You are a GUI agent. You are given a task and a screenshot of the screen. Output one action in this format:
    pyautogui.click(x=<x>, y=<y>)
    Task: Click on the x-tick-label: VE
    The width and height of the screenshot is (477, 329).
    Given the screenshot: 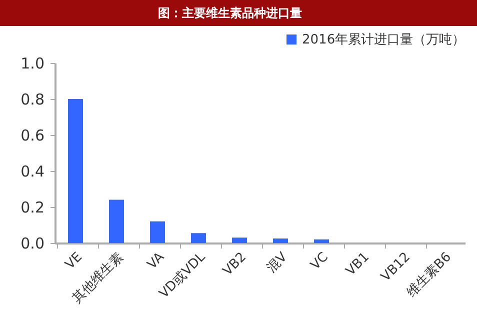 What is the action you would take?
    pyautogui.click(x=74, y=261)
    